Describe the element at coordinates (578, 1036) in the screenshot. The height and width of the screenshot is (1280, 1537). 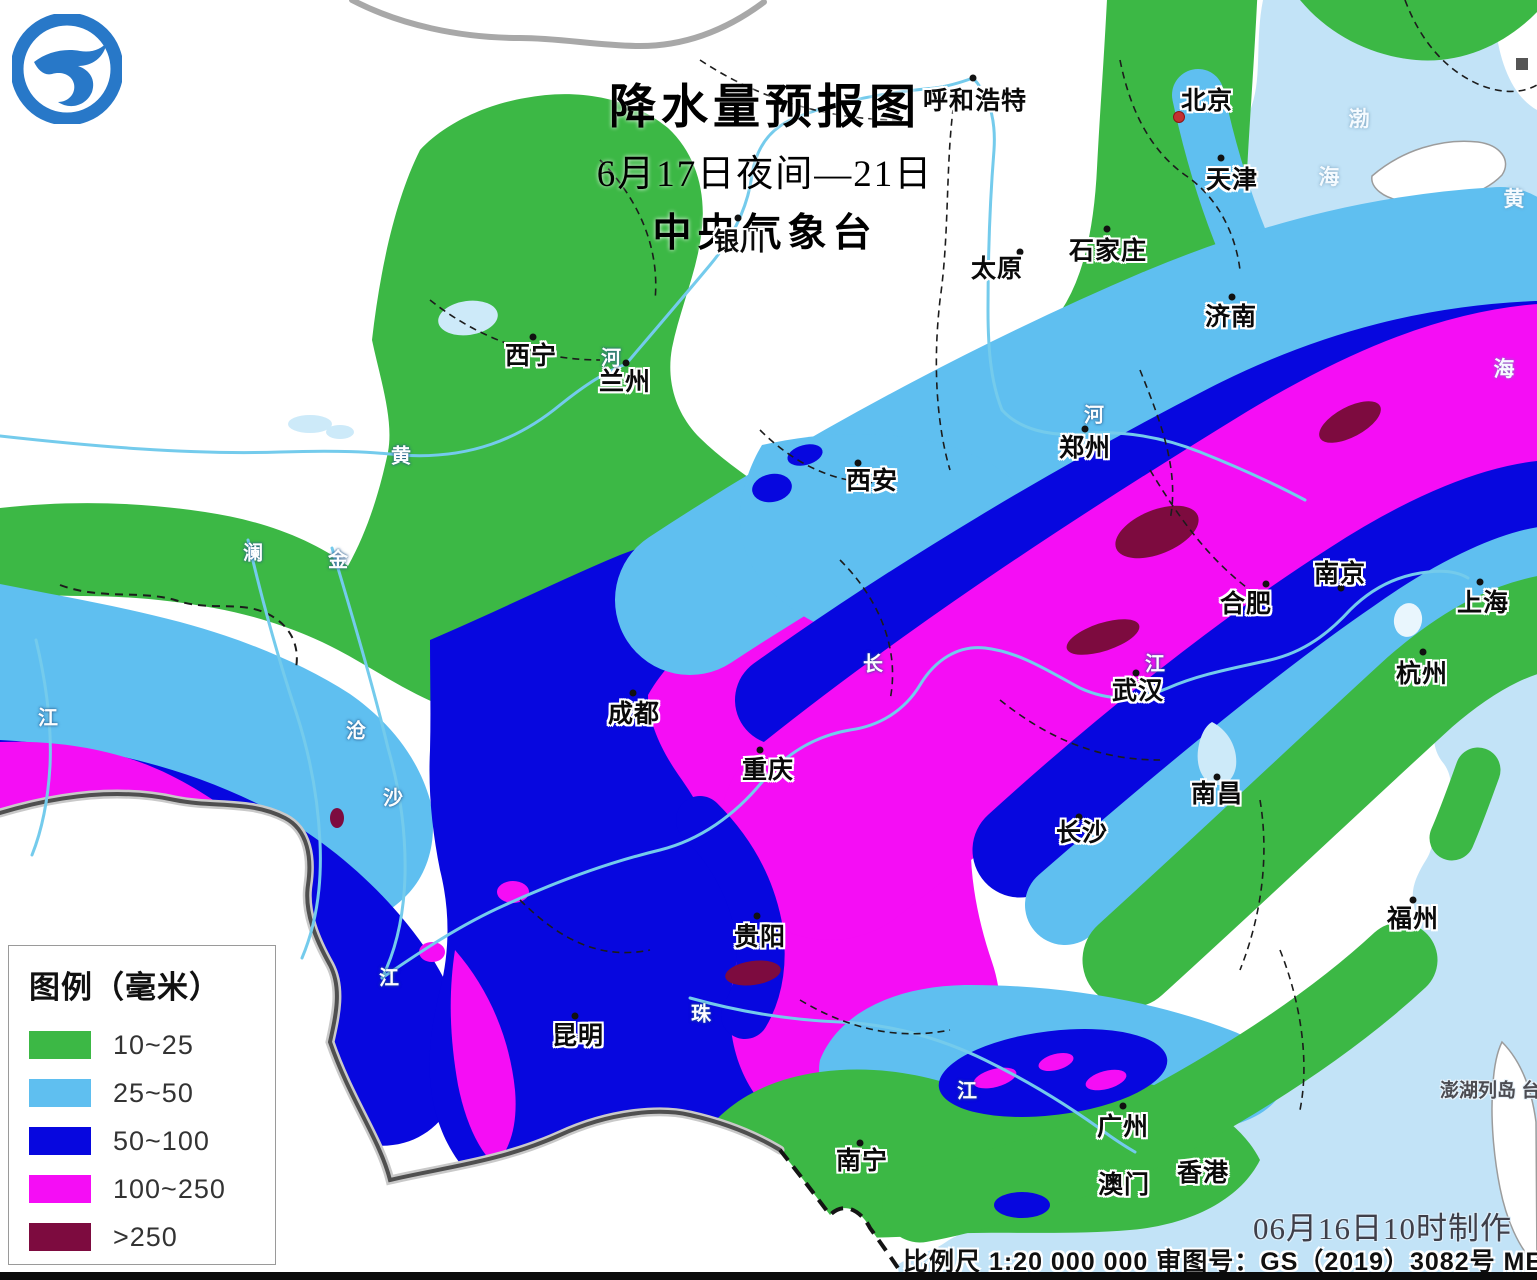
I see `city-label-kunming: 昆明` at that location.